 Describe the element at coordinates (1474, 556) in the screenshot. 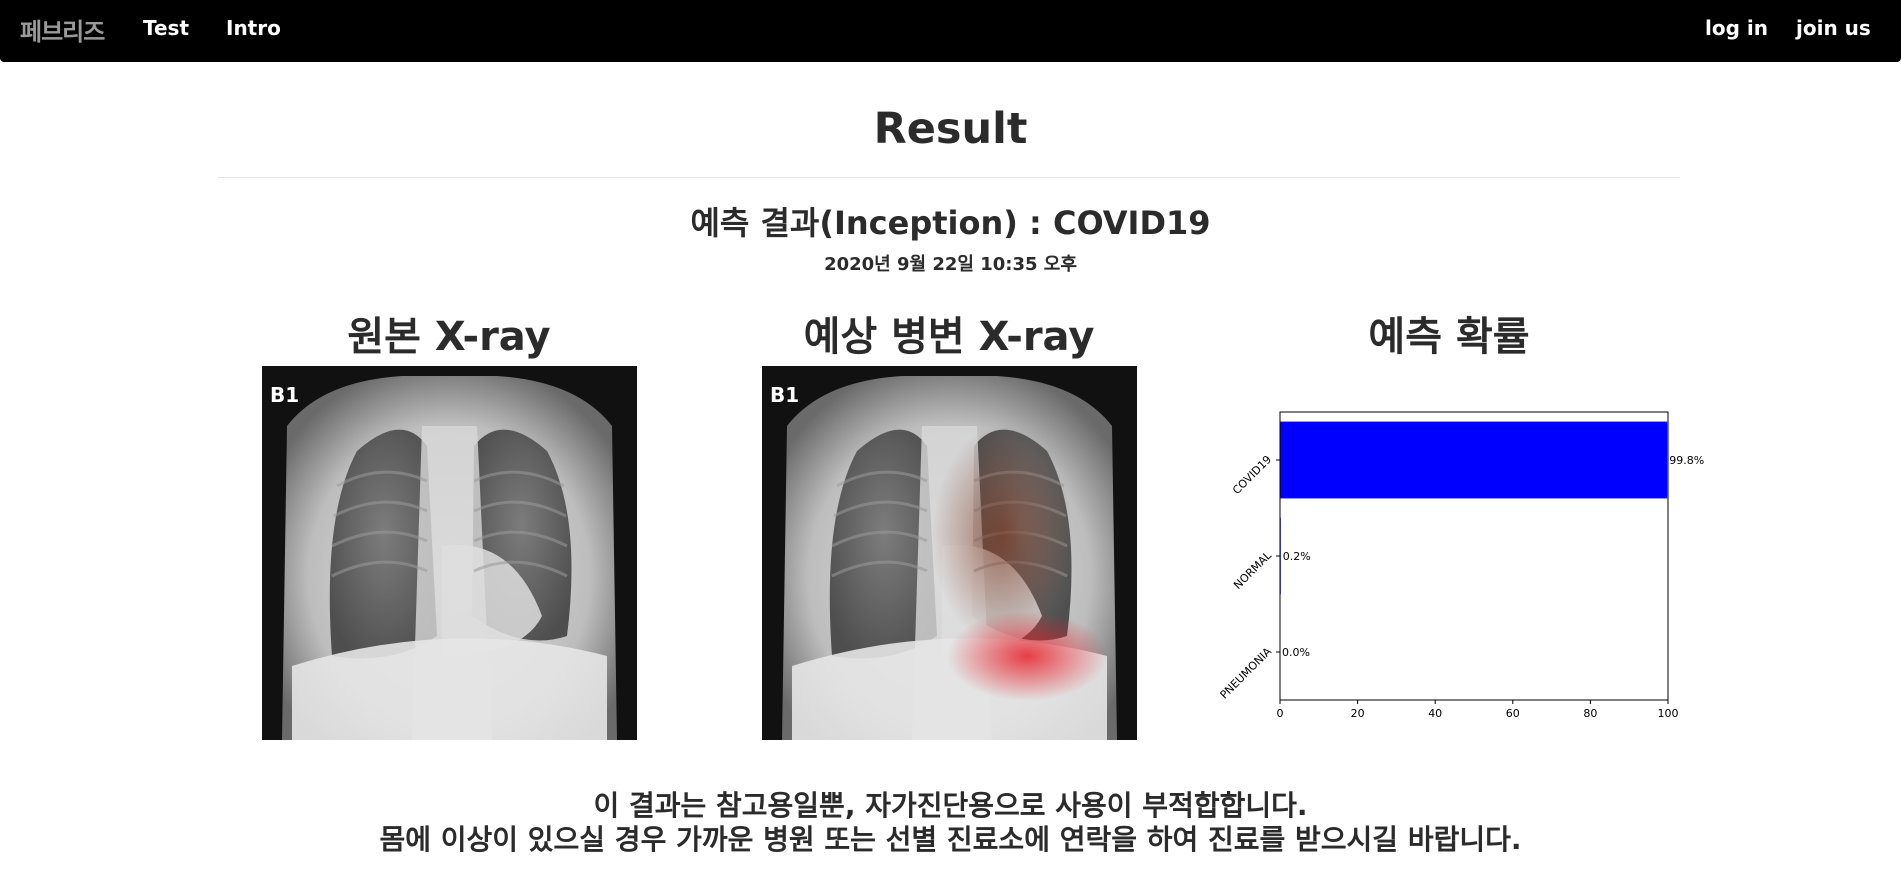

I see `chart-axes-frame` at that location.